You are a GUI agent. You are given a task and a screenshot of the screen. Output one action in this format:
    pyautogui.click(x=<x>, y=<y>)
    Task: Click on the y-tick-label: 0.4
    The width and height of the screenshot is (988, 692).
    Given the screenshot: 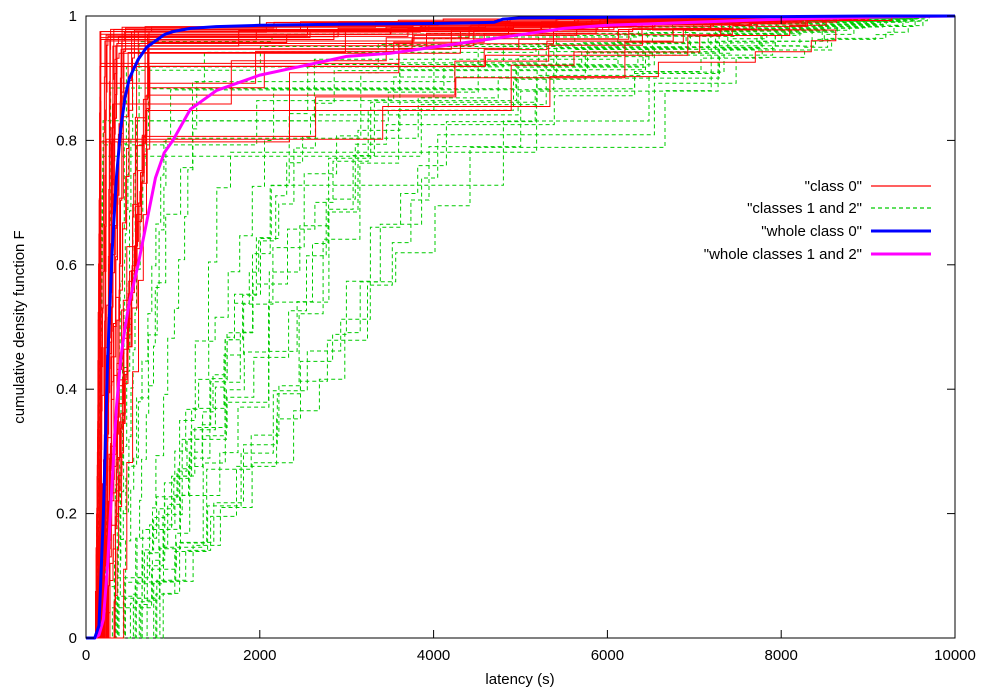 What is the action you would take?
    pyautogui.click(x=66, y=389)
    